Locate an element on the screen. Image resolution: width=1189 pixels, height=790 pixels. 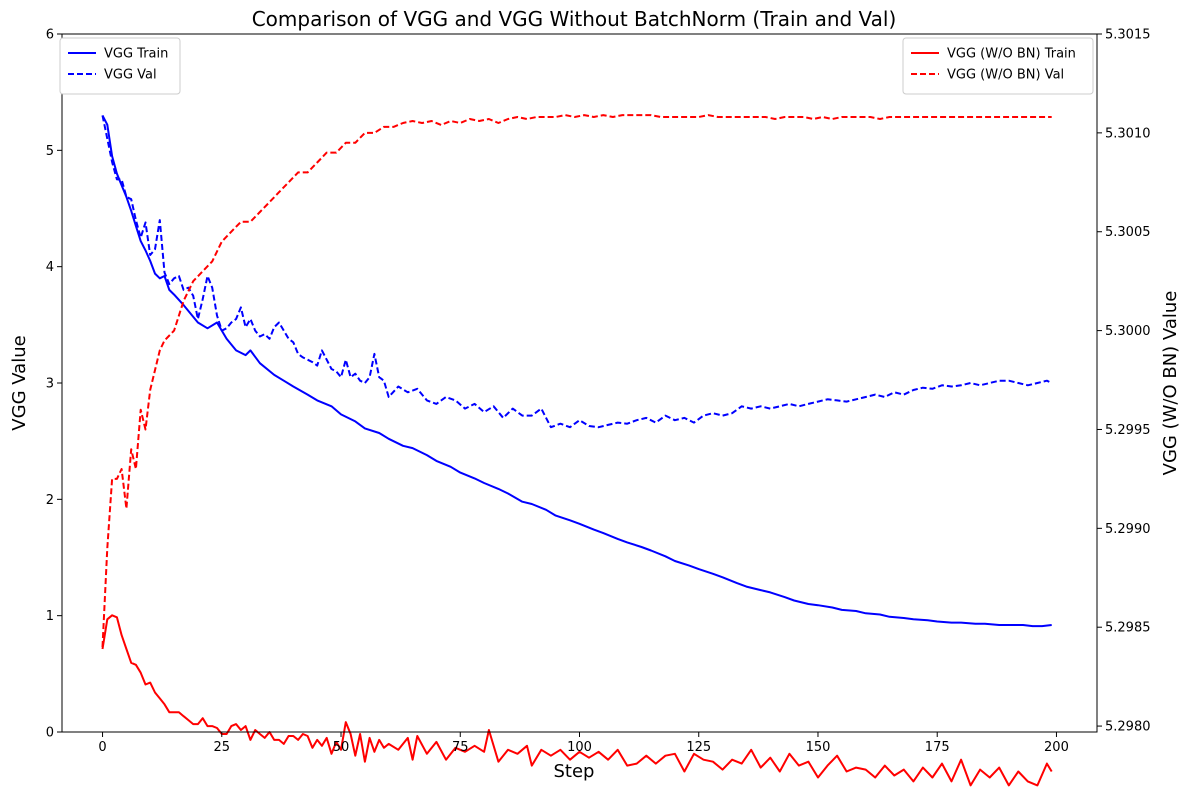
x-tick-label: 0 is located at coordinates (102, 747).